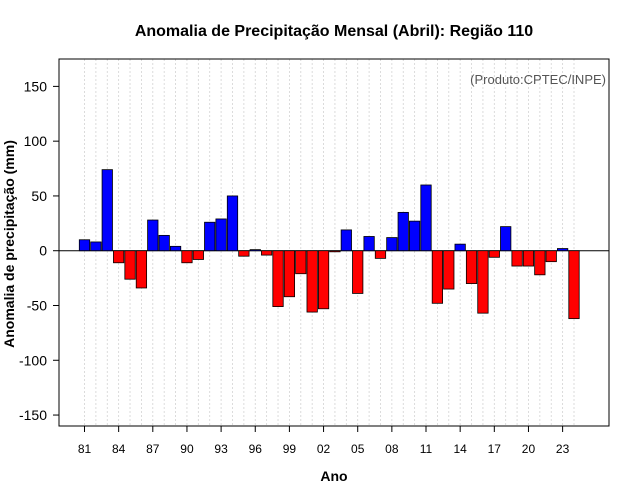 The image size is (640, 500). I want to click on x-tick-label: 05, so click(358, 449).